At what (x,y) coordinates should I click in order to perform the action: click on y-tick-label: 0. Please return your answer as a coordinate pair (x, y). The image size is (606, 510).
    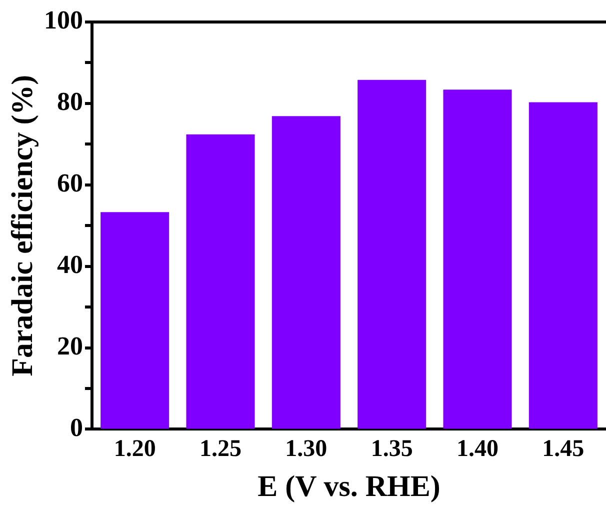
    Looking at the image, I should click on (76, 427).